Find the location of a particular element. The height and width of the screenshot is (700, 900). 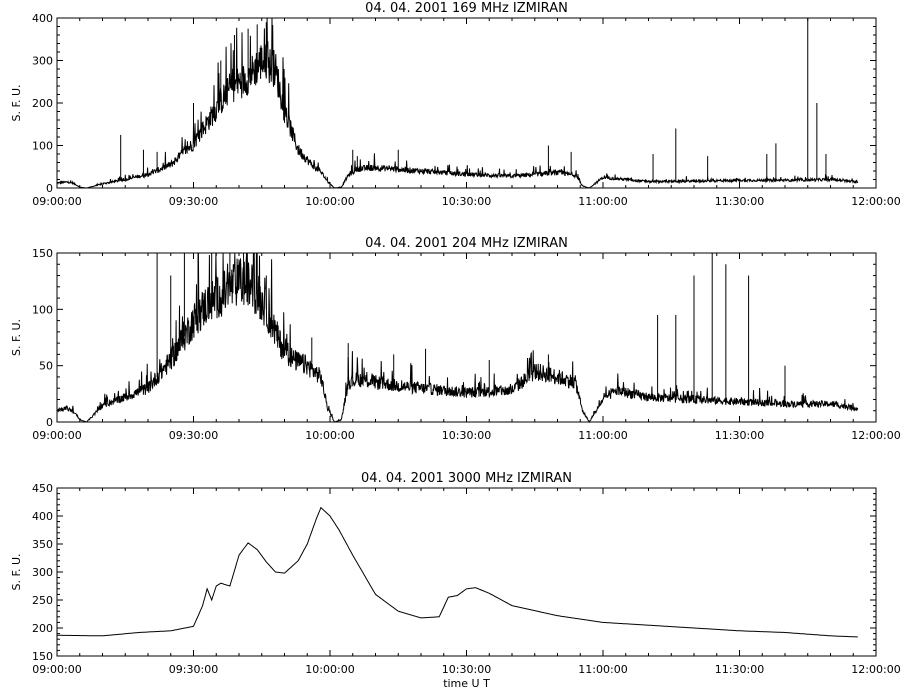

y-tick-label: 250 is located at coordinates (42, 600).